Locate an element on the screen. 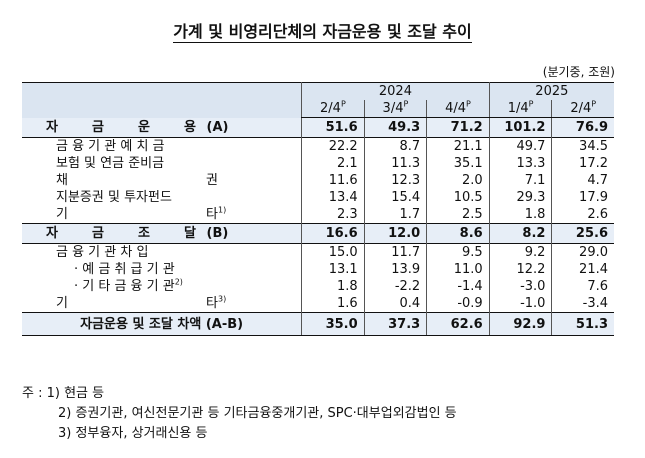  table-cell: 9.2 is located at coordinates (520, 252).